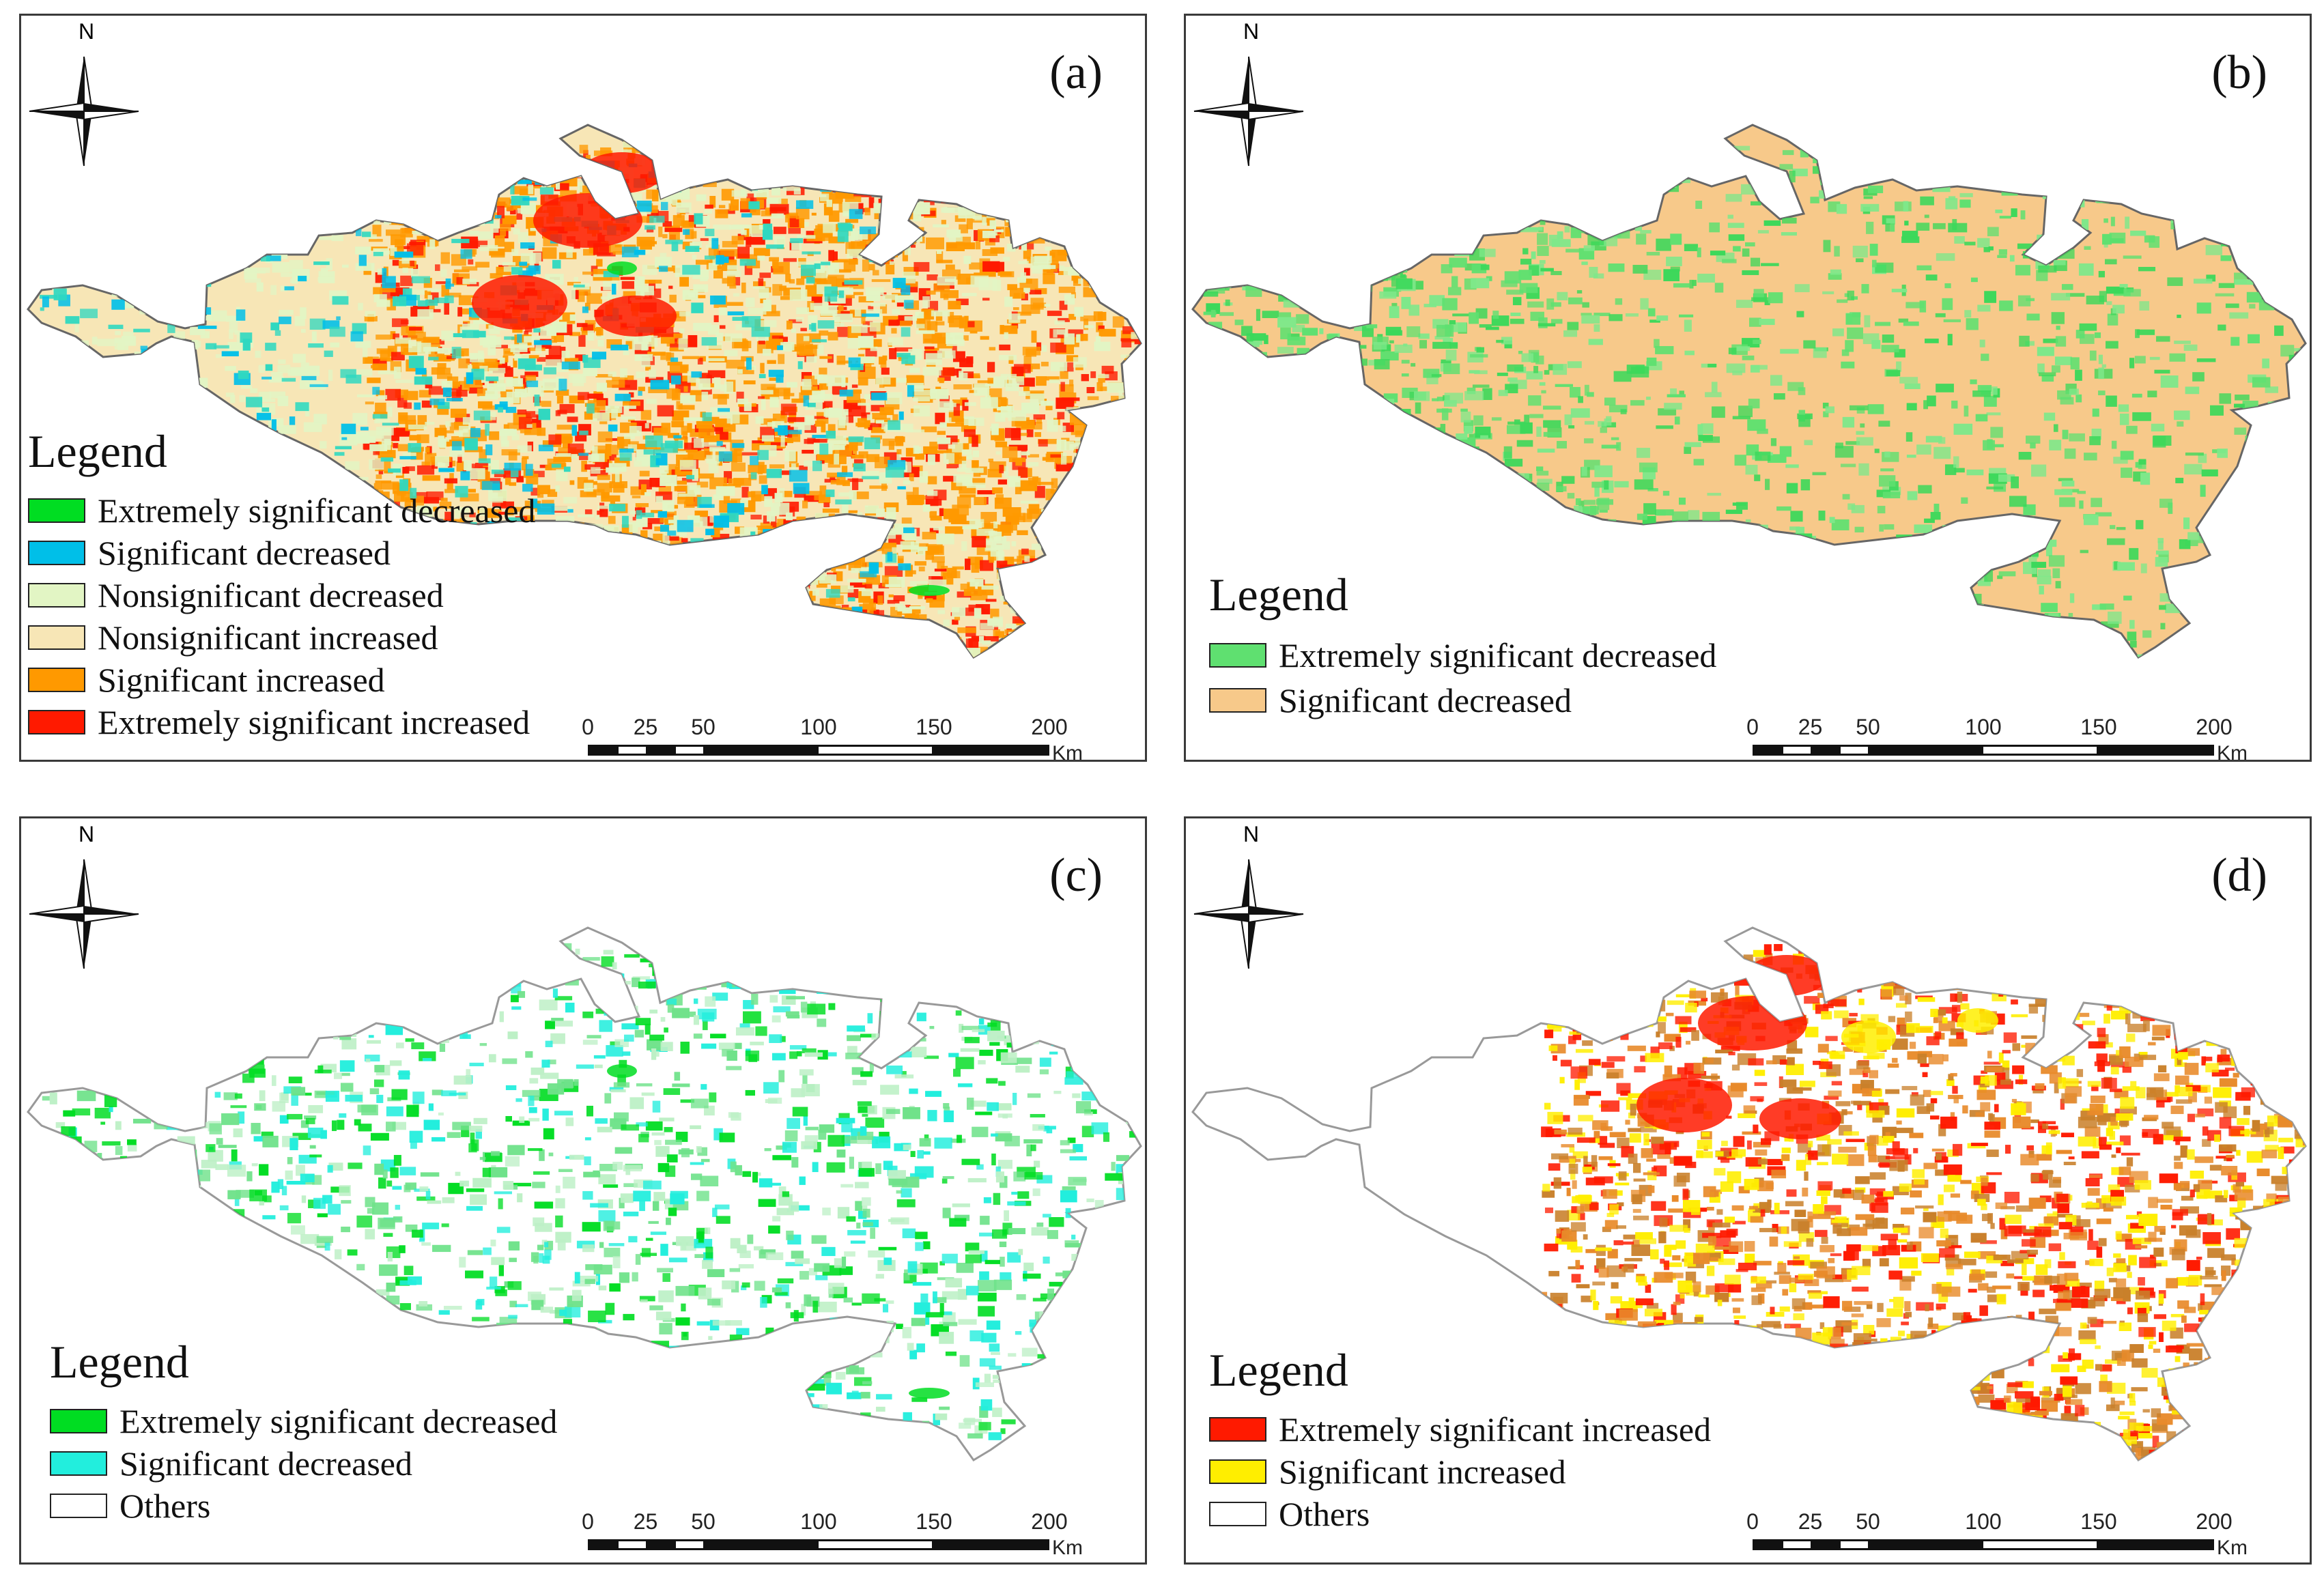  Describe the element at coordinates (281, 595) in the screenshot. I see `legend-item: Nonsignificant decreased` at that location.